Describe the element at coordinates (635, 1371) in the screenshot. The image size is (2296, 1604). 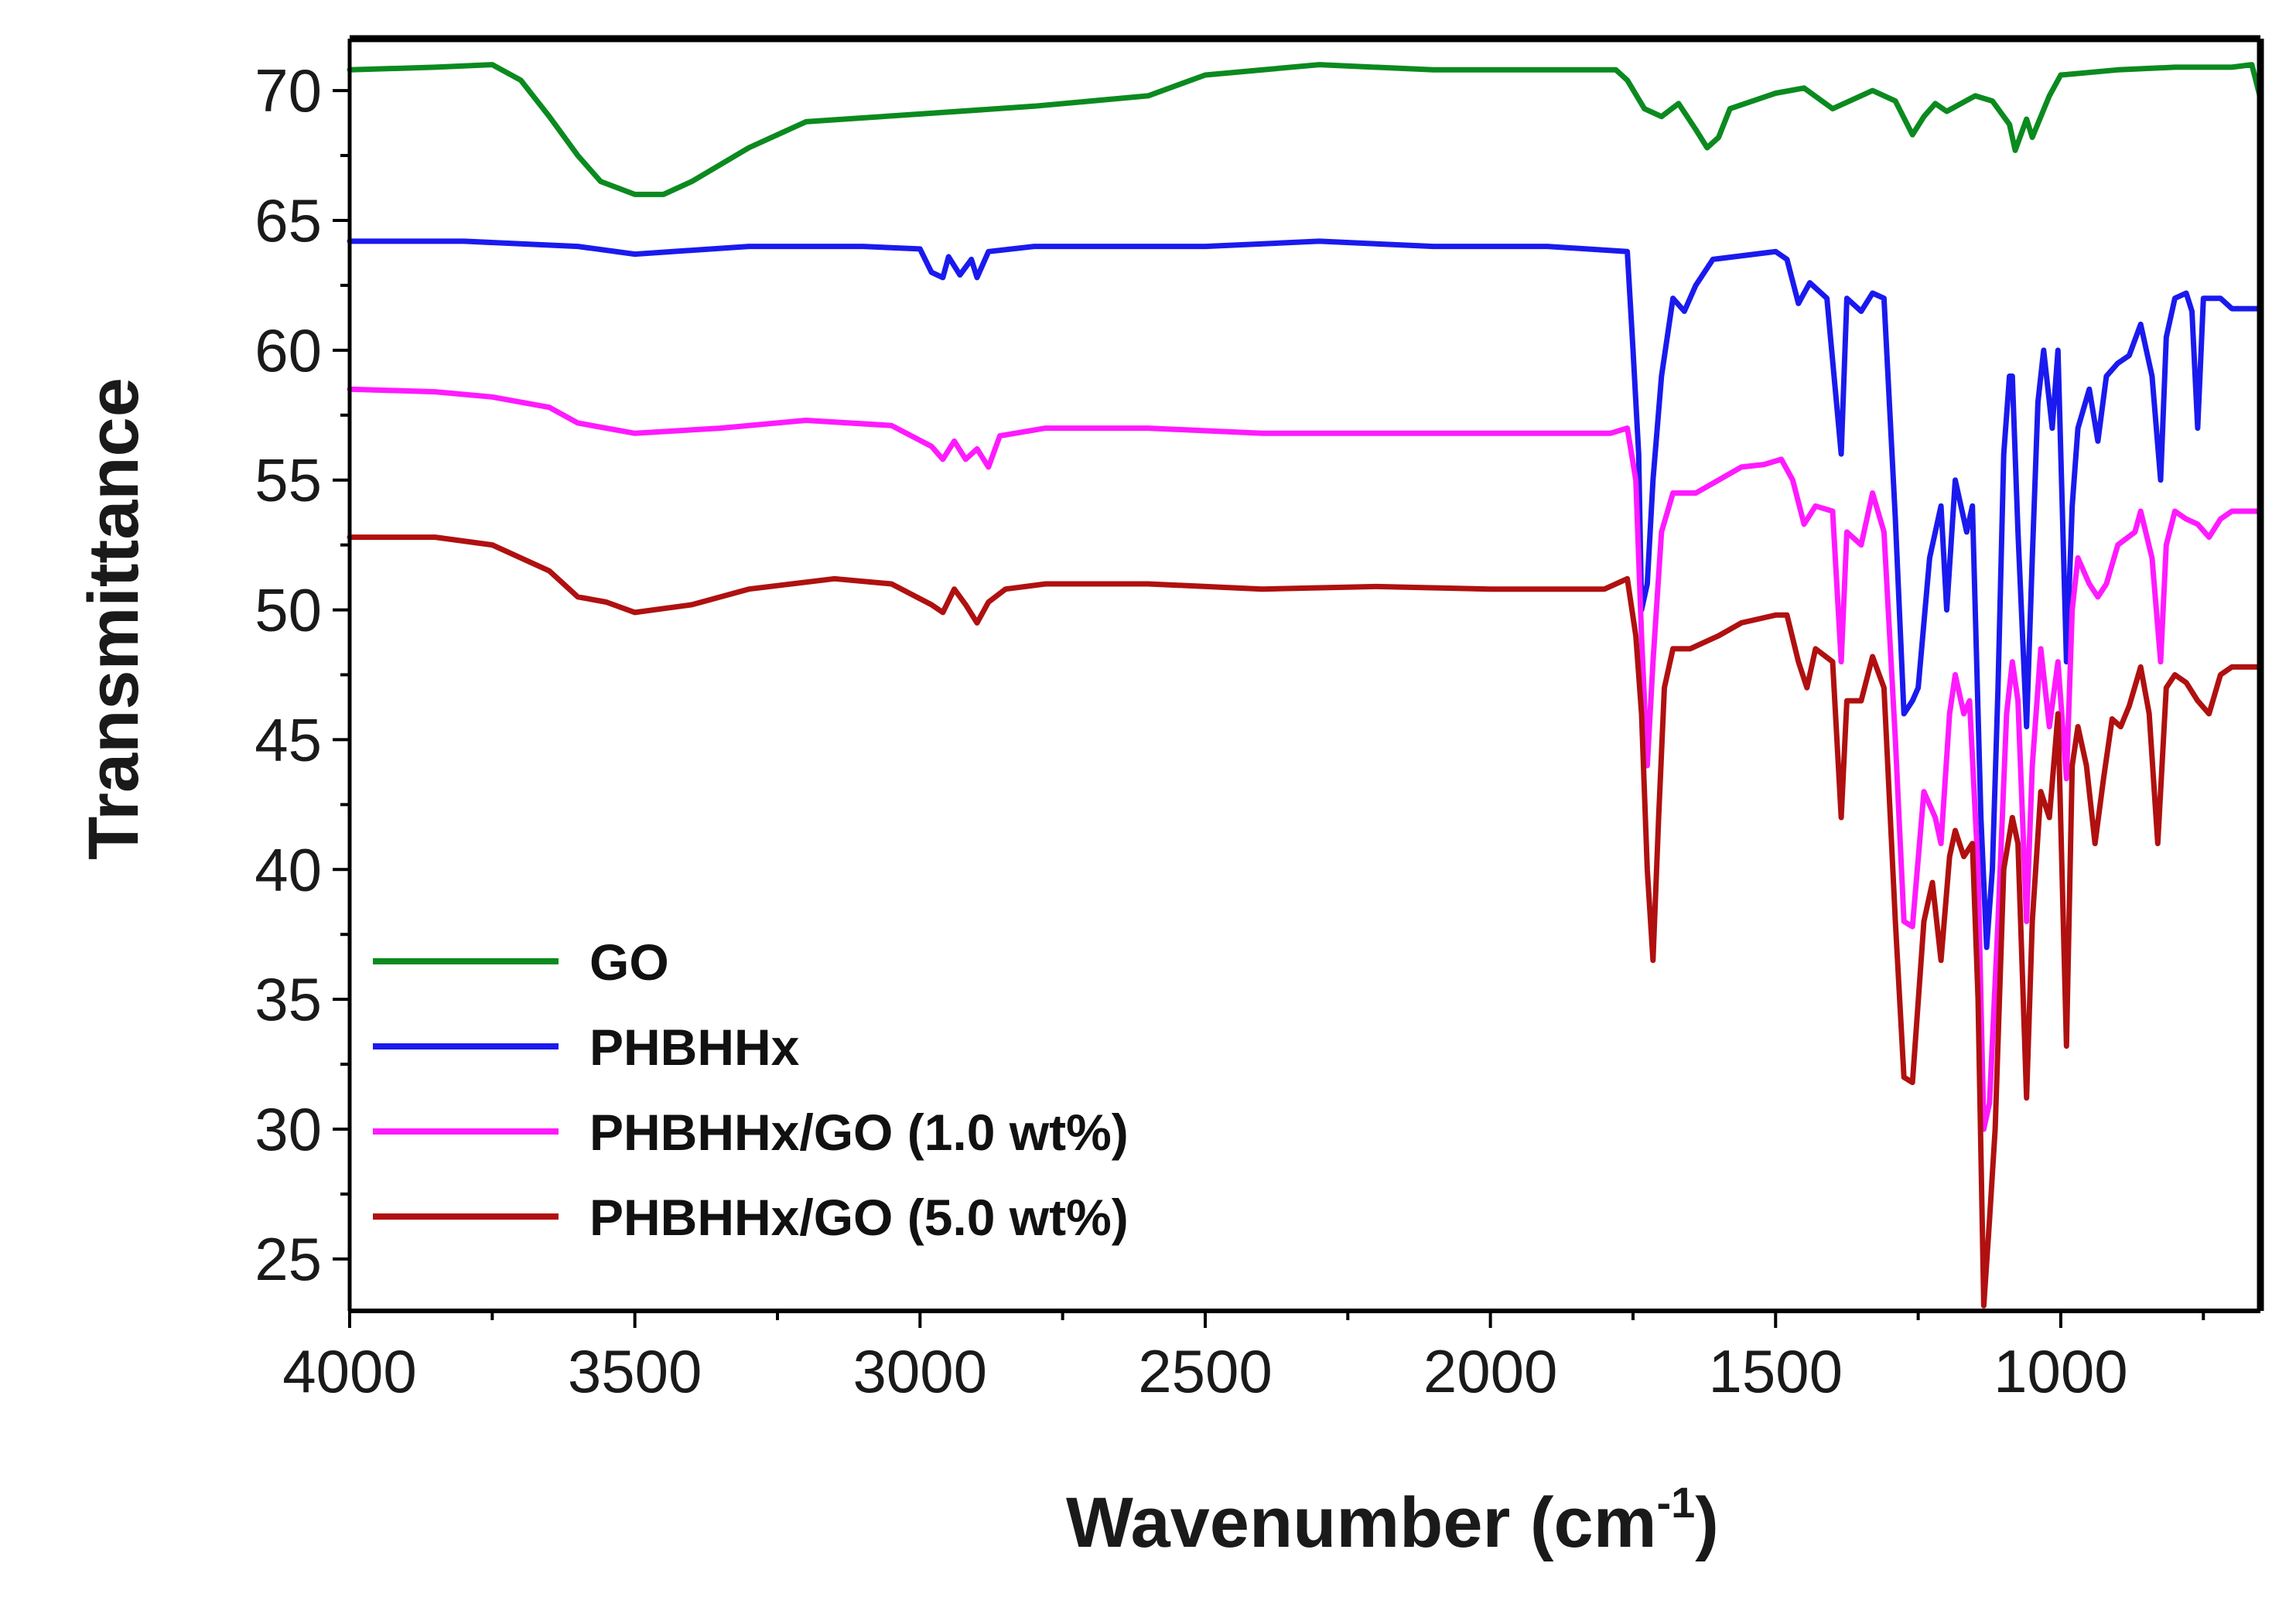
I see `x-tick-label-3500: 3500` at that location.